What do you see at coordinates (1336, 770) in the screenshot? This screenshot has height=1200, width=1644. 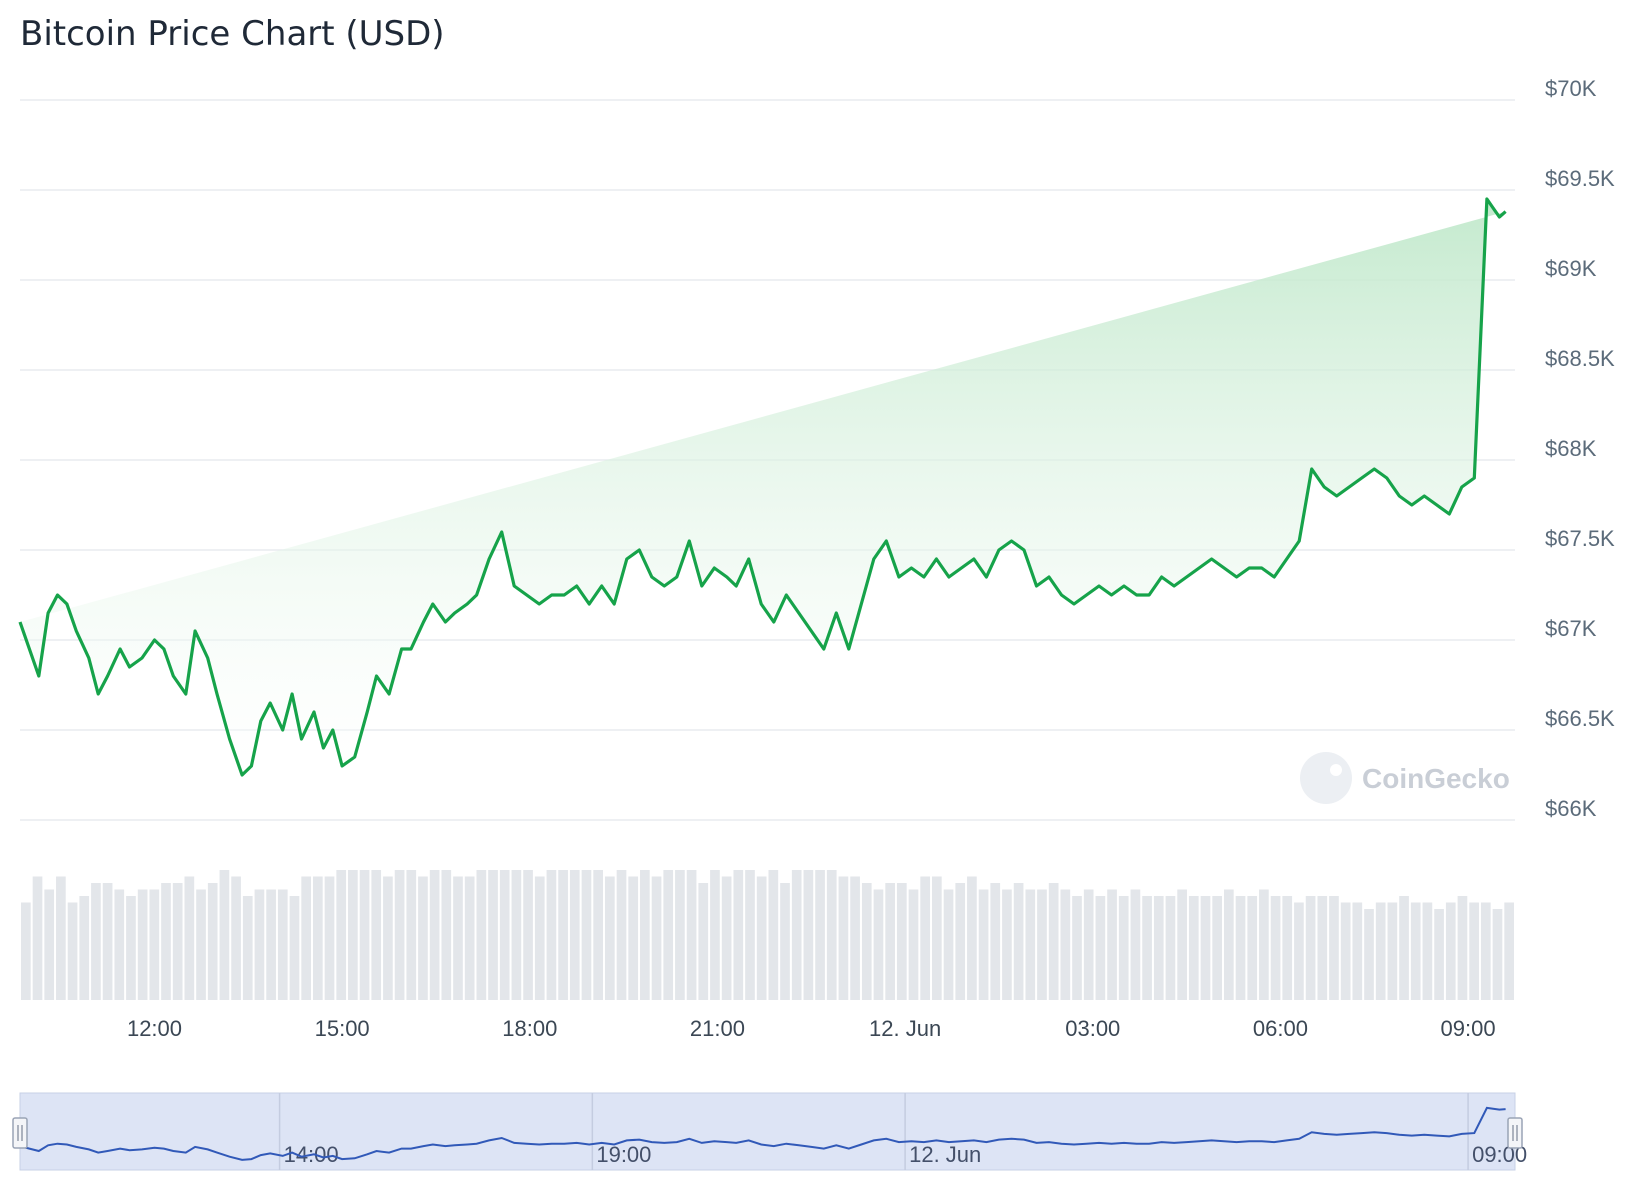 I see `gecko-eye-icon` at bounding box center [1336, 770].